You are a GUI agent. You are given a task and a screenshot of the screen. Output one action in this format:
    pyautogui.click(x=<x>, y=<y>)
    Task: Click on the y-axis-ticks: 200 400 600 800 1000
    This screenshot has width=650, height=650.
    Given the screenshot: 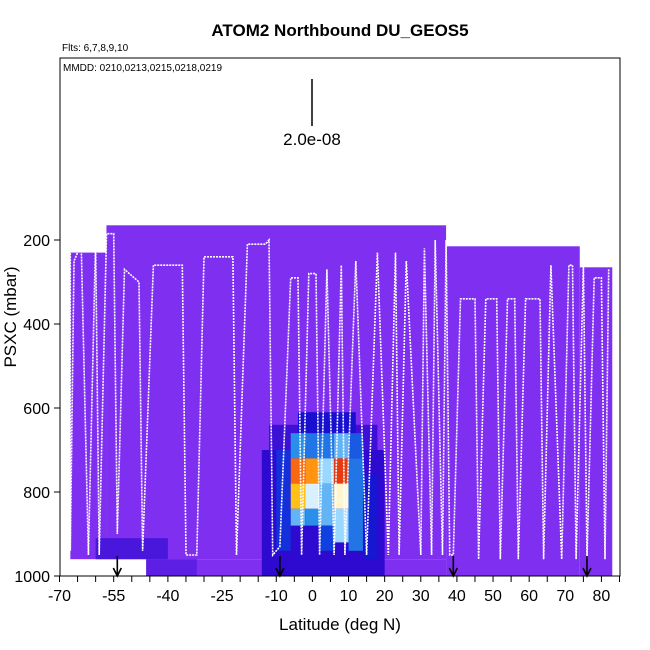 What is the action you would take?
    pyautogui.click(x=37, y=409)
    